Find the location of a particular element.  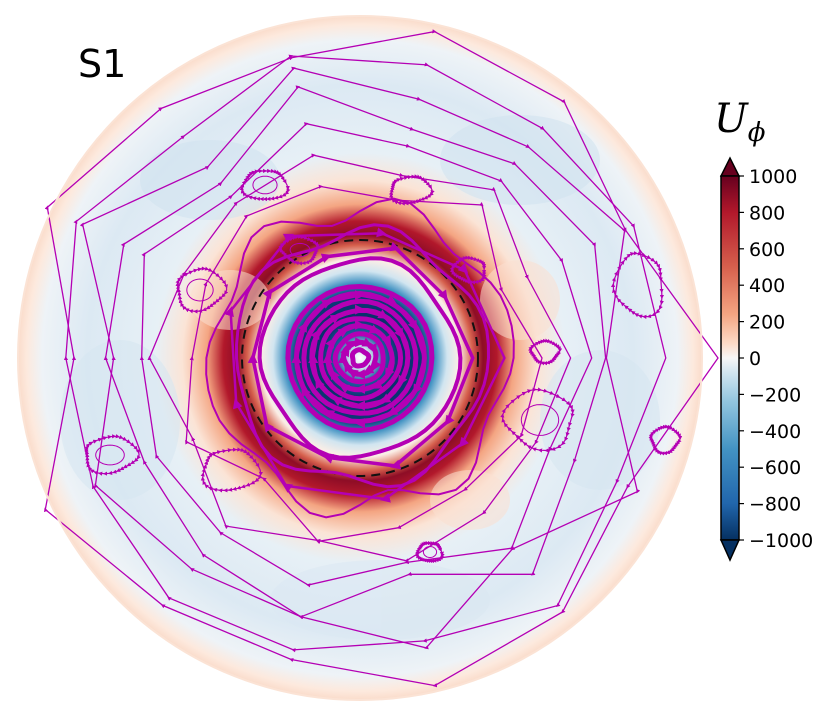

colorbar-tick-label: −600 is located at coordinates (775, 468).